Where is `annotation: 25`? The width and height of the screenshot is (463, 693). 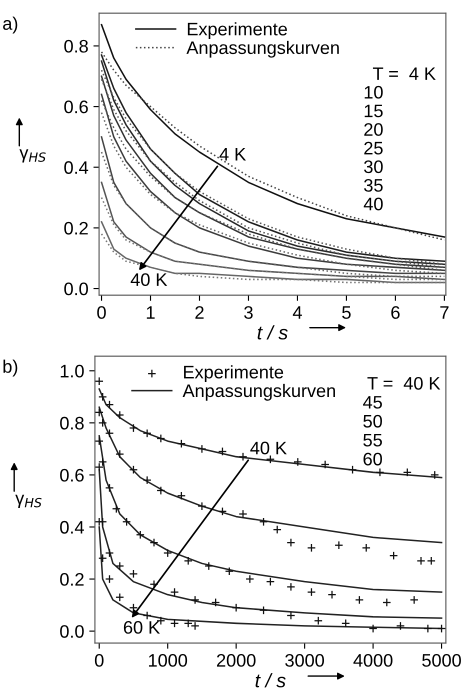 annotation: 25 is located at coordinates (373, 148).